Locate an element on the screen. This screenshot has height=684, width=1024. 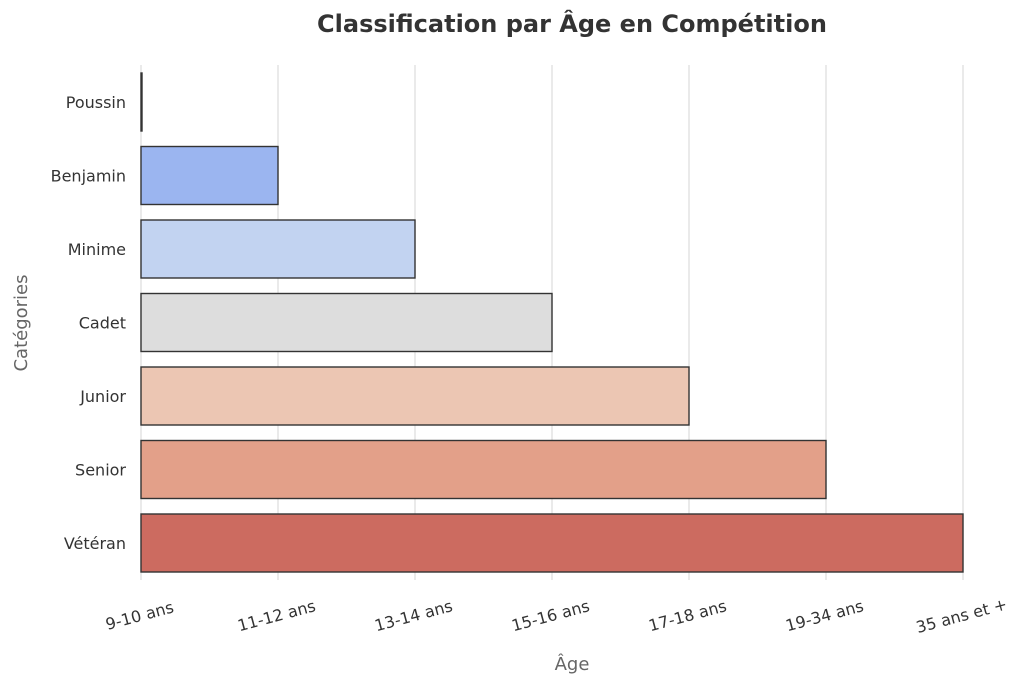
x-tick-label: 9-10 ans is located at coordinates (139, 615).